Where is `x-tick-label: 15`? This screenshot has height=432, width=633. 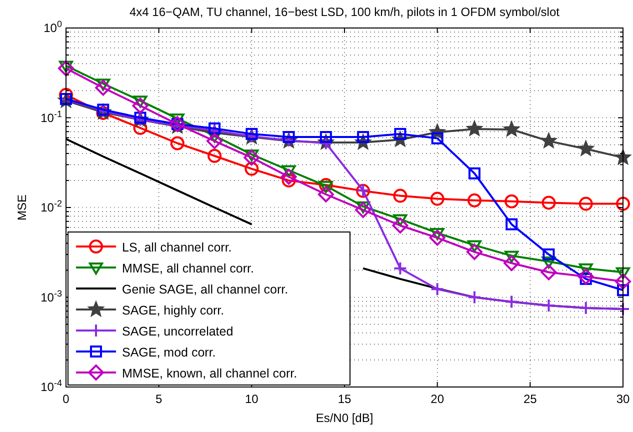
x-tick-label: 15 is located at coordinates (345, 399).